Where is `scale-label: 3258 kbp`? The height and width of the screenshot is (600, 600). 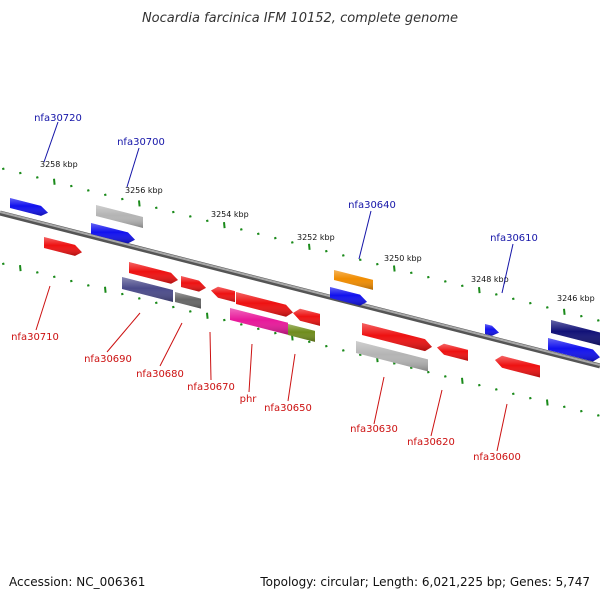
scale-label: 3258 kbp is located at coordinates (59, 164).